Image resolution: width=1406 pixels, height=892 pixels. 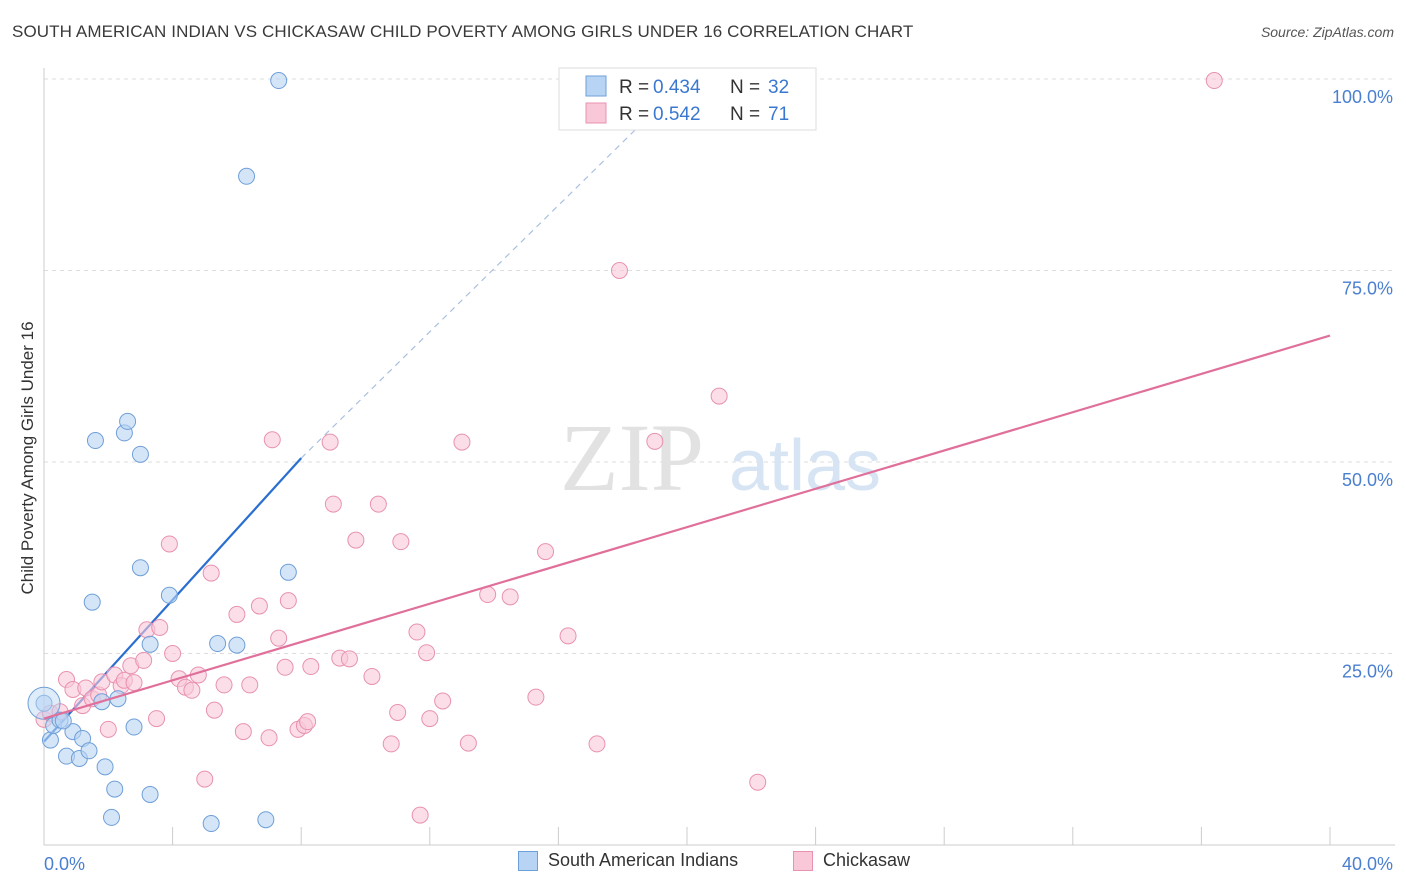 I want to click on watermark: ZIP atlas, so click(x=720, y=457).